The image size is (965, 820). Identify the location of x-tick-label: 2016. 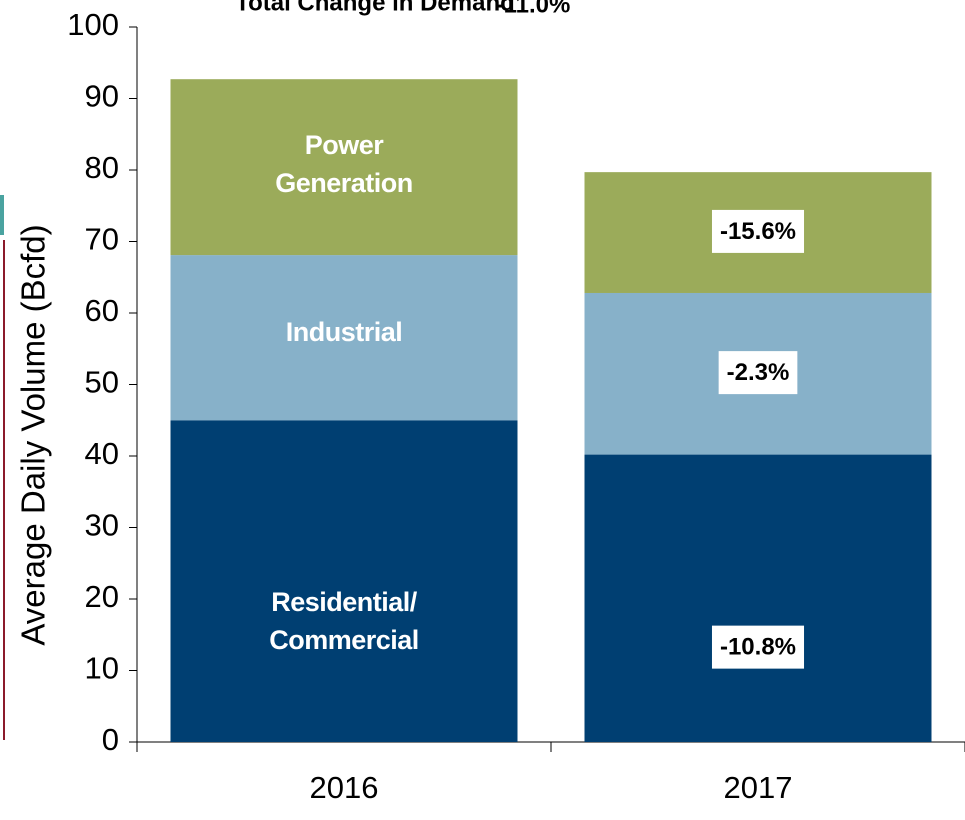
(344, 787).